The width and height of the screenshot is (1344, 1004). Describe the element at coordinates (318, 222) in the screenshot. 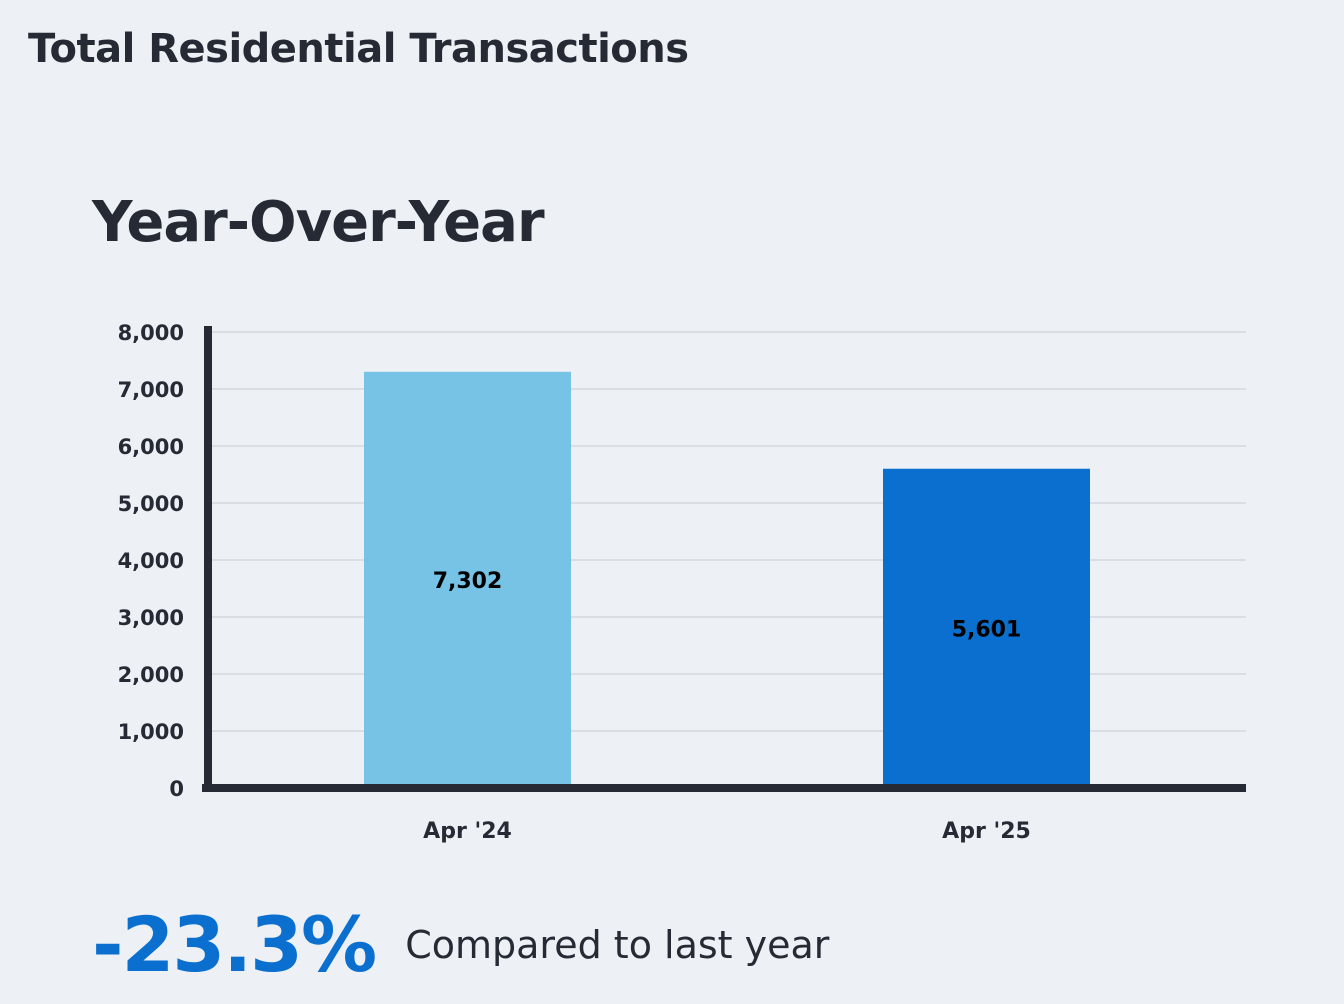

I see `chart-heading: Year-Over-Year` at that location.